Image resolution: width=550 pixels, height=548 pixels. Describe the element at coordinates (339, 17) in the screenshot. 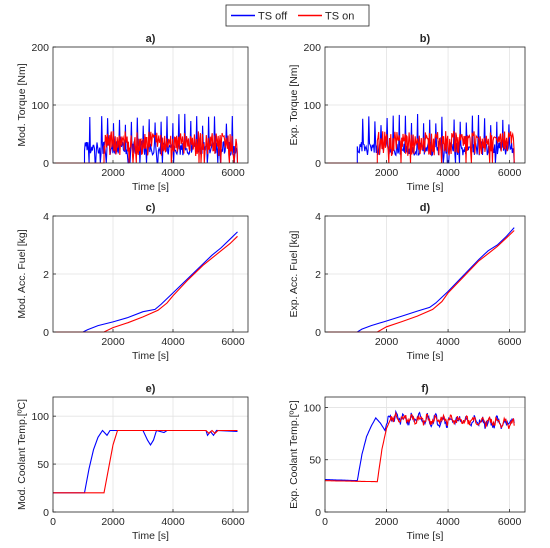

I see `legend-label-ts-on: TS on` at that location.